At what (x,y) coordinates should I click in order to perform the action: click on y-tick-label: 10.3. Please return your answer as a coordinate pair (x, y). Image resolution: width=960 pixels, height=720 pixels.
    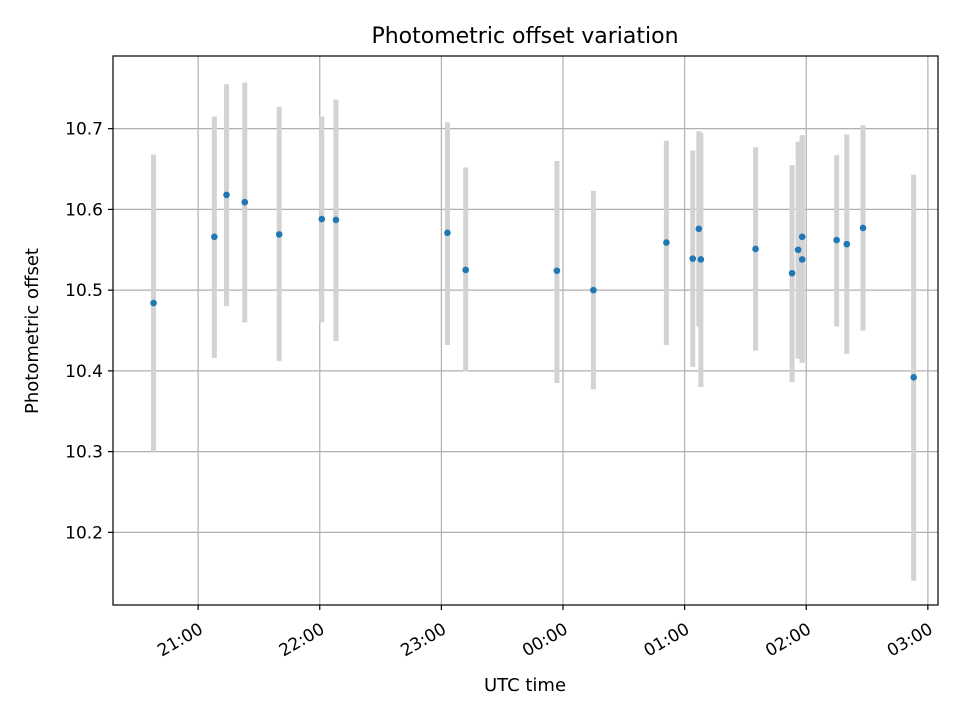
    Looking at the image, I should click on (84, 453).